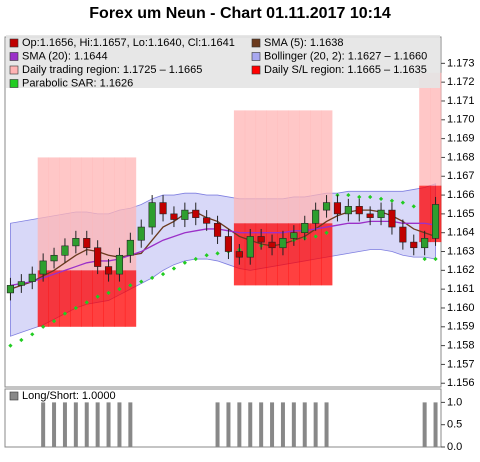 This screenshot has height=462, width=480. What do you see at coordinates (454, 447) in the screenshot?
I see `y-tick-label: 0.0` at bounding box center [454, 447].